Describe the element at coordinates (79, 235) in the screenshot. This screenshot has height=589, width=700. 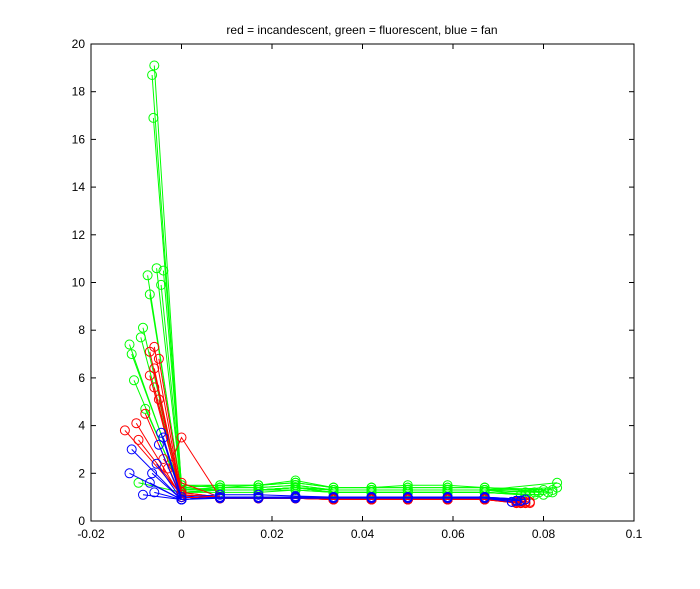
I see `y-tick-label: 12` at that location.